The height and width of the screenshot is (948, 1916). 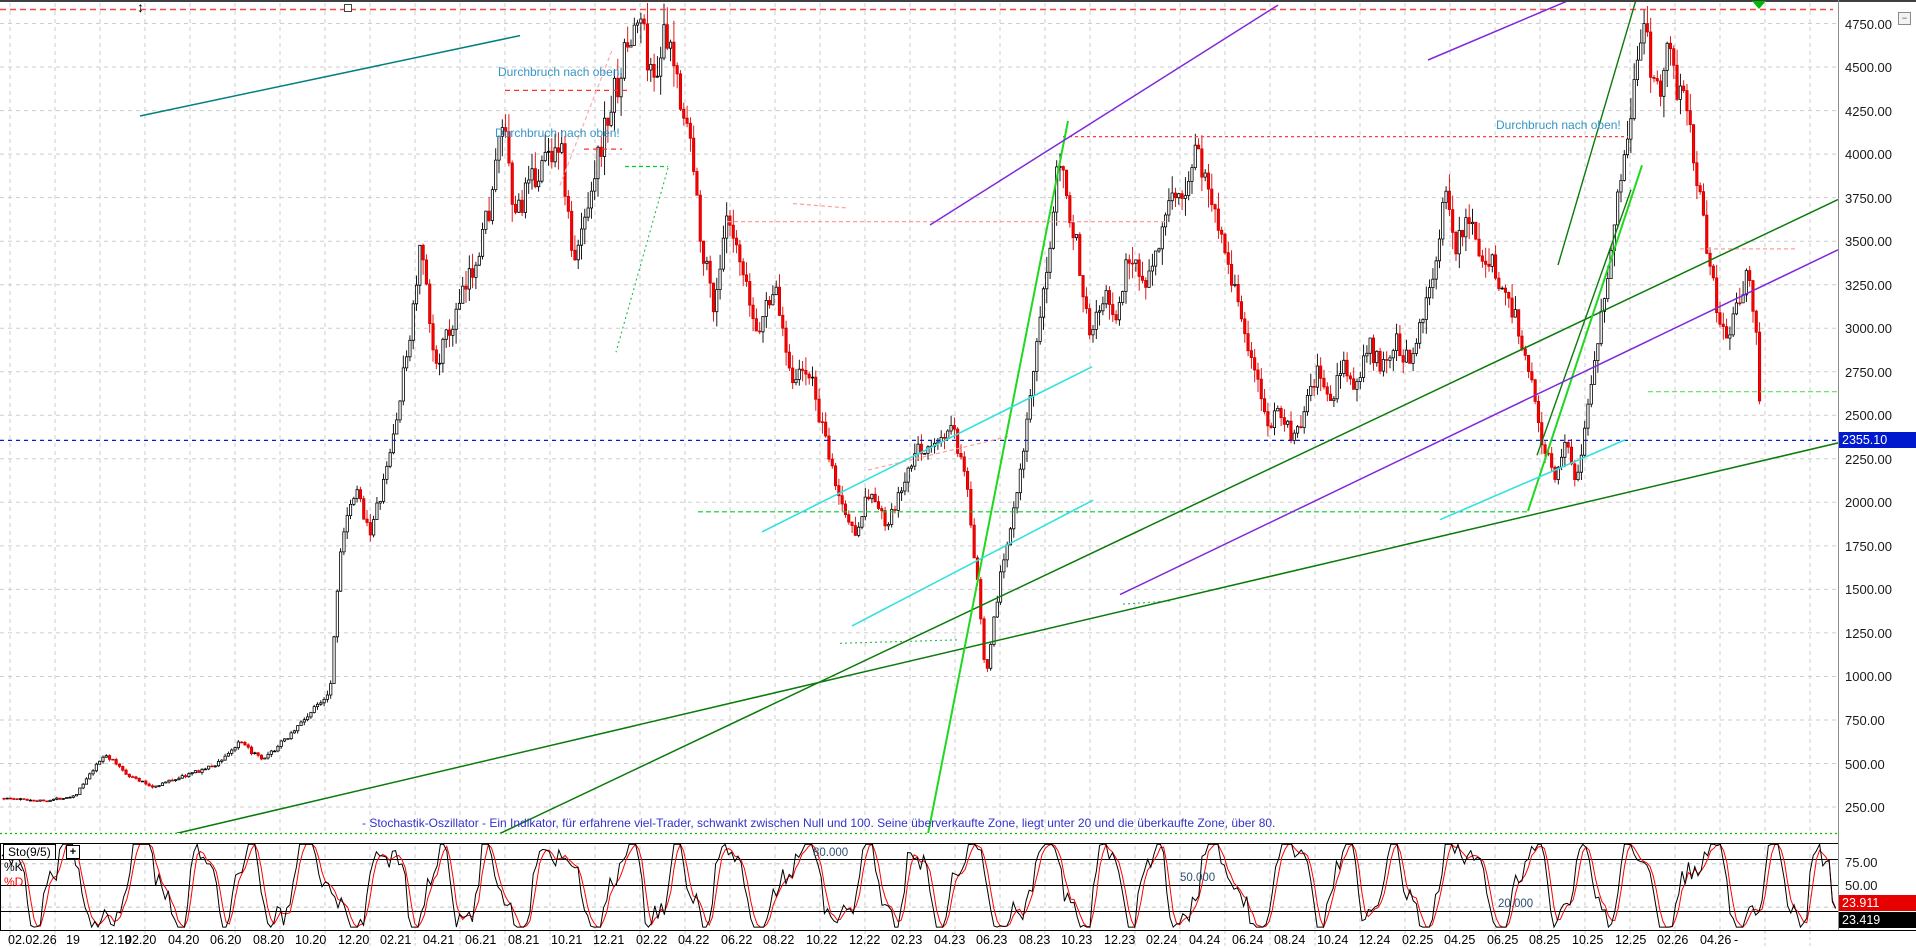 What do you see at coordinates (822, 940) in the screenshot?
I see `x-axis-label: 10.22` at bounding box center [822, 940].